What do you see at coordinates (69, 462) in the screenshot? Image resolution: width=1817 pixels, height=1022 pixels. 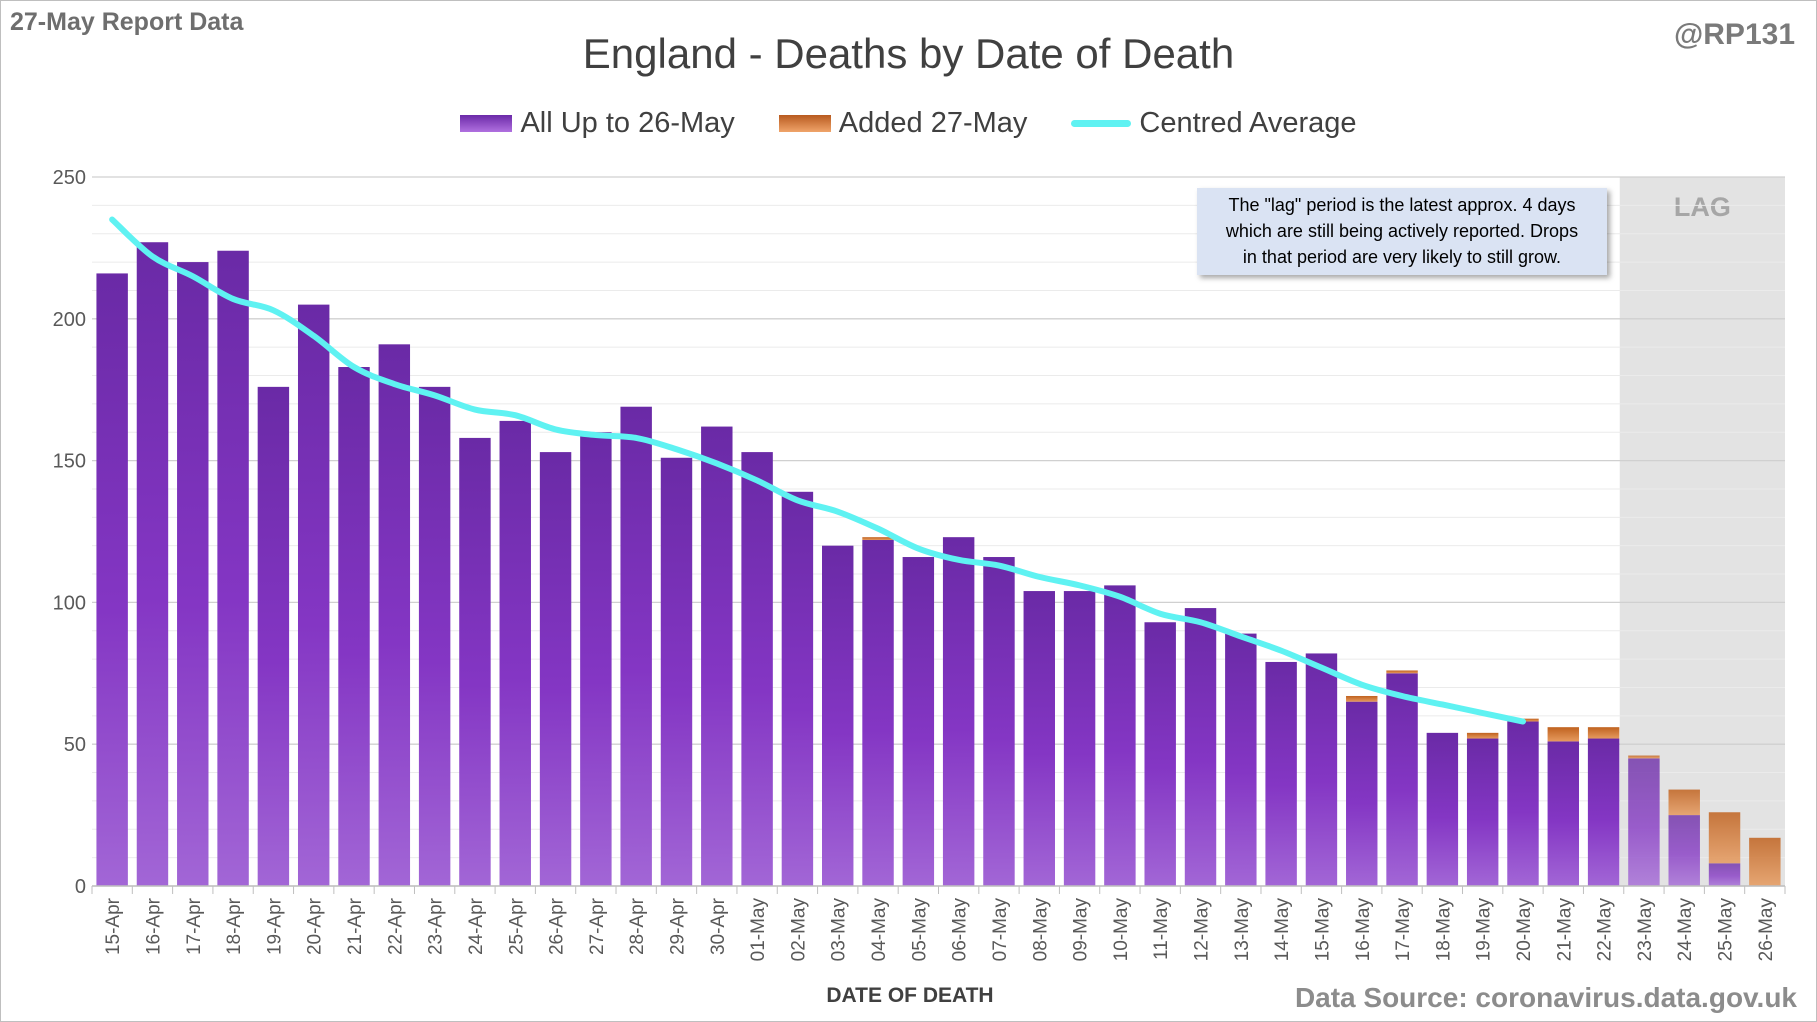 I see `y-tick-label: 150` at bounding box center [69, 462].